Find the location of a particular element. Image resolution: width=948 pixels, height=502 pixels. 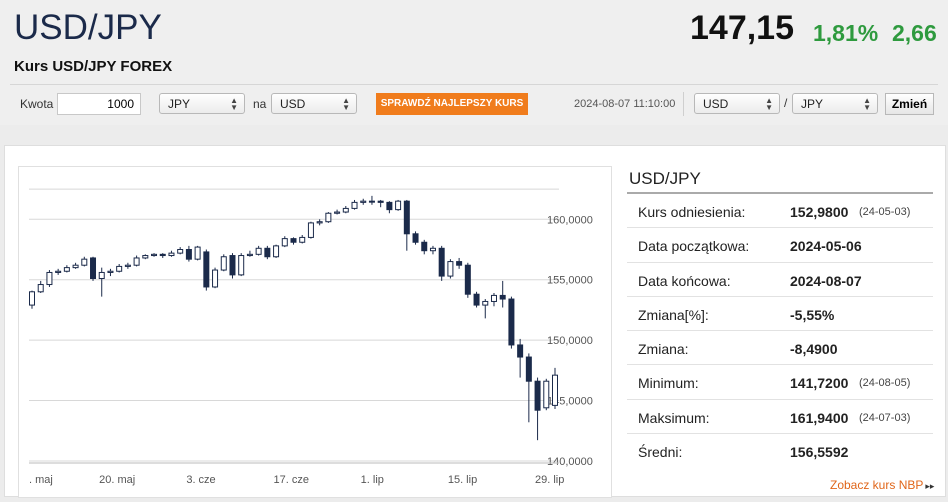

to-currency-select: USD ▲ ▼ is located at coordinates (314, 103).